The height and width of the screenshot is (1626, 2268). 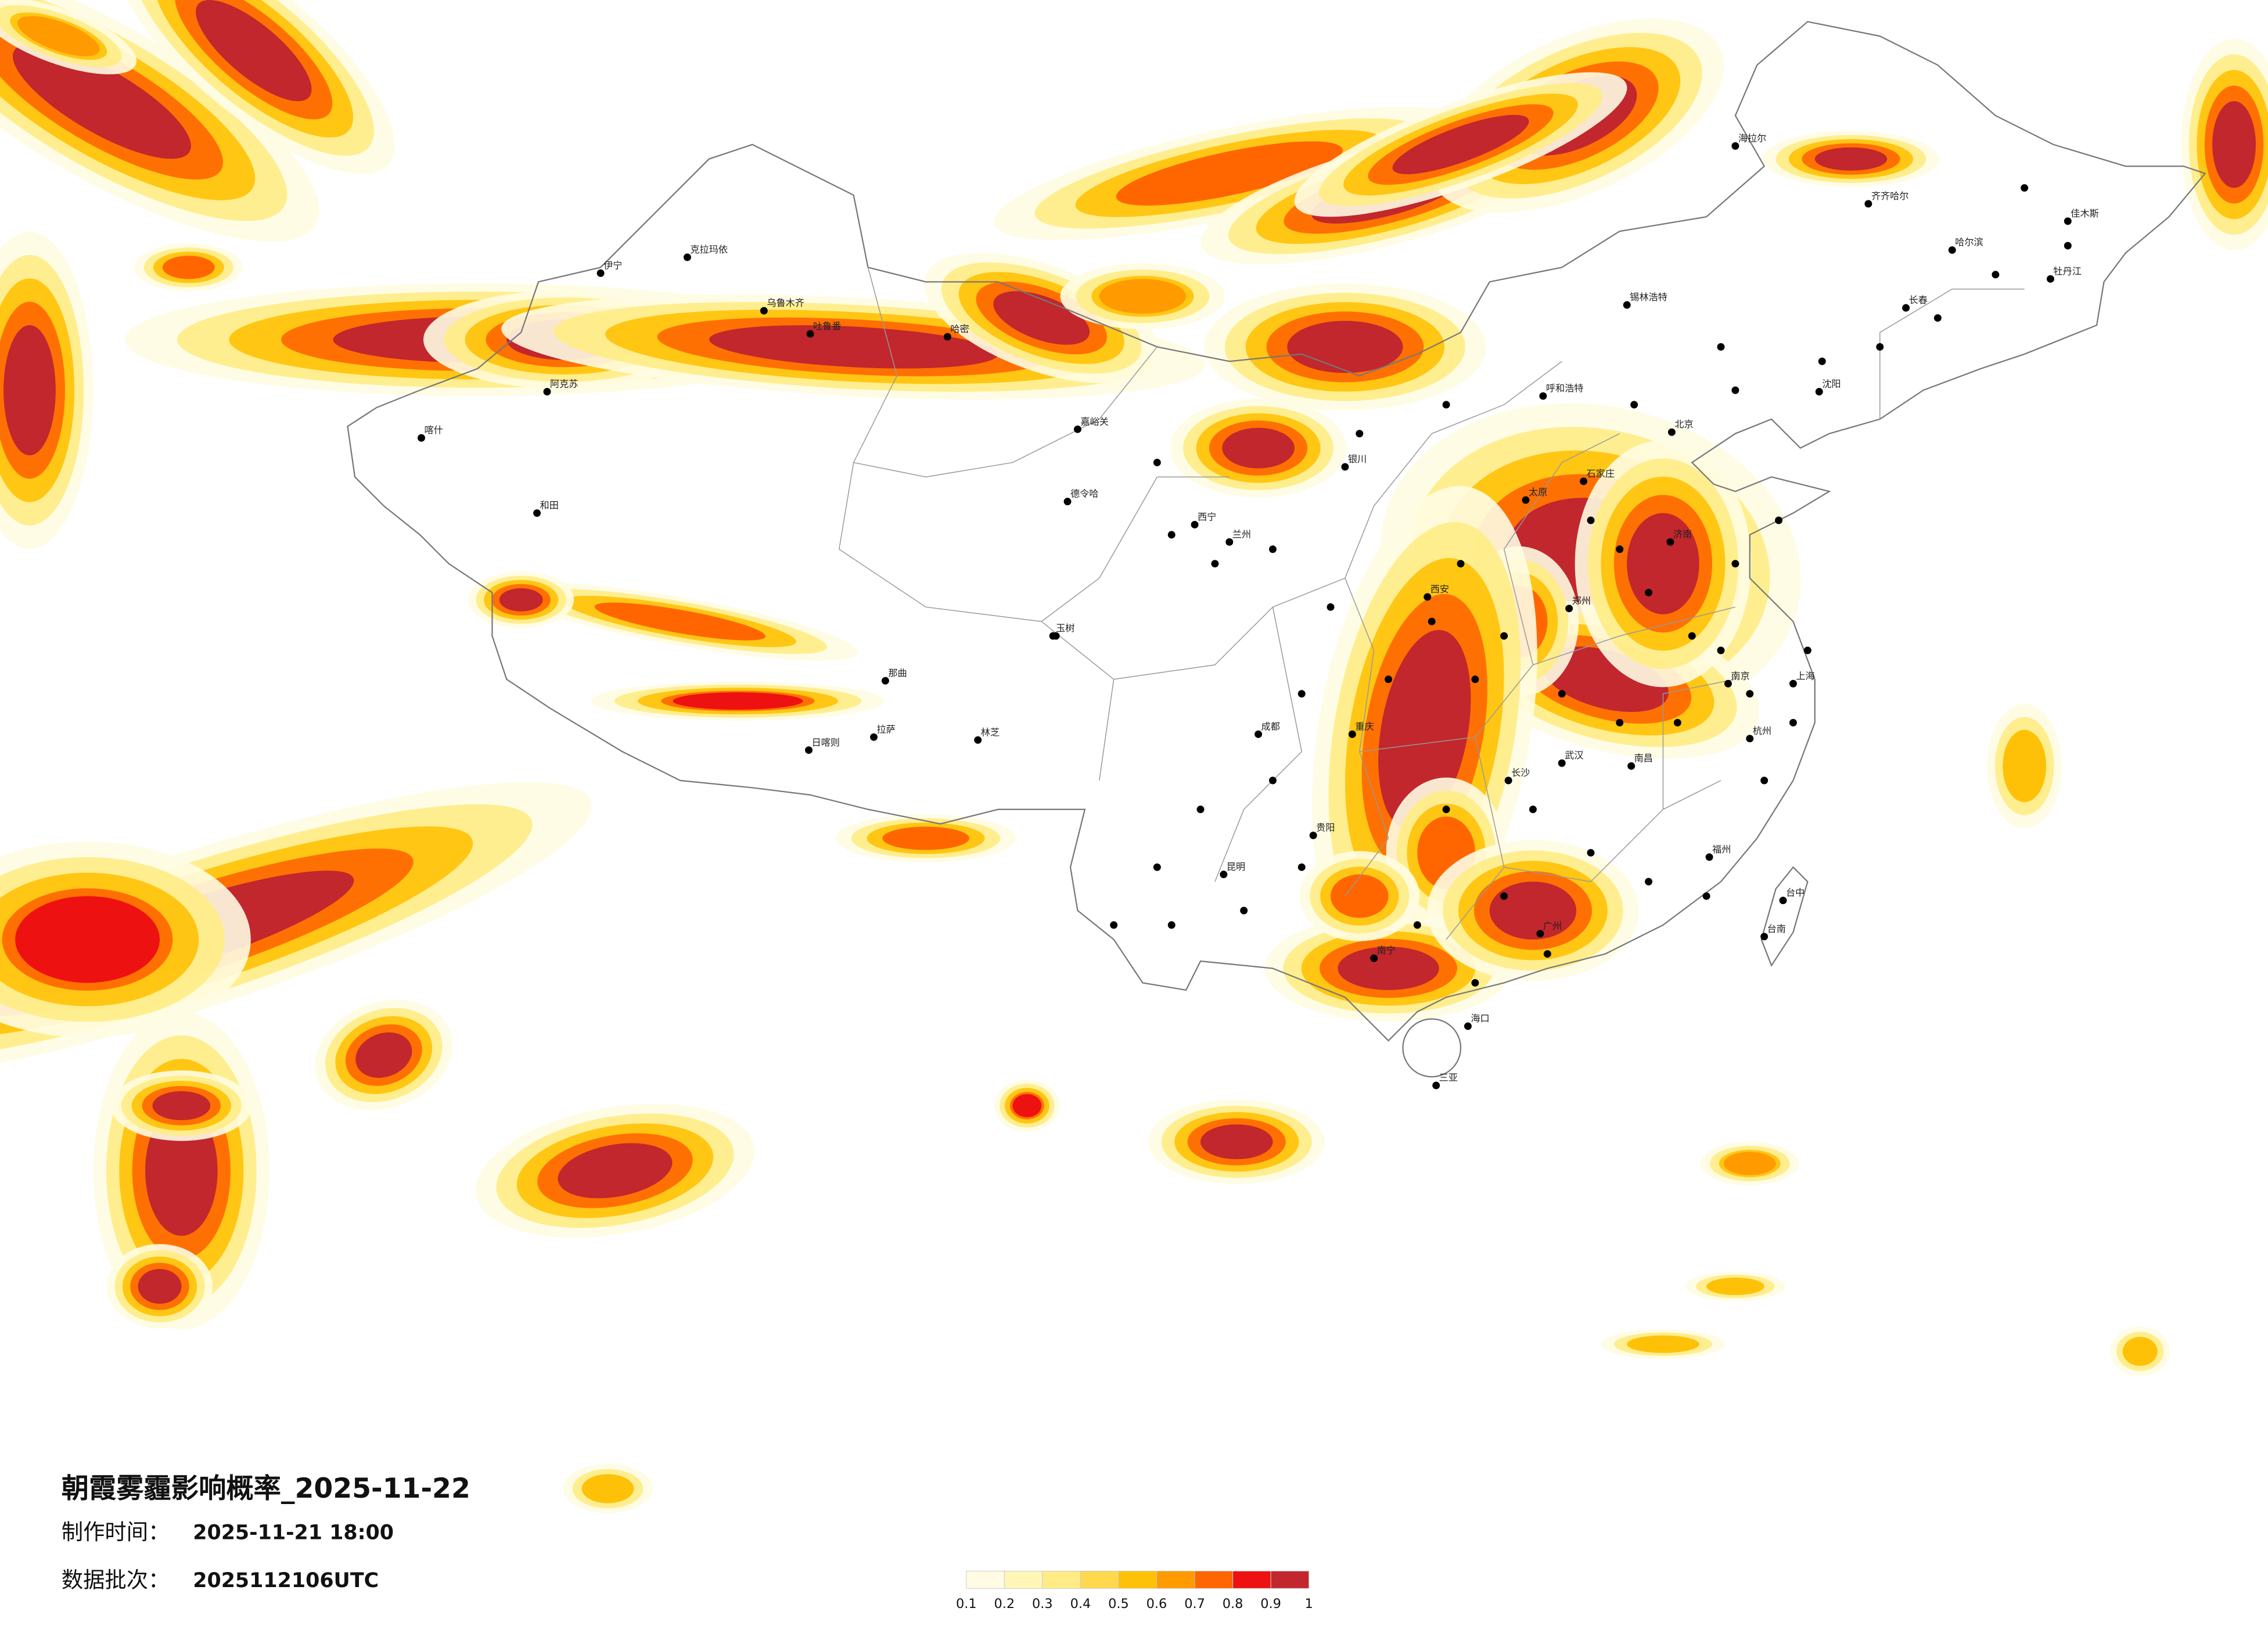 I want to click on city-label: 玉树, so click(x=1065, y=628).